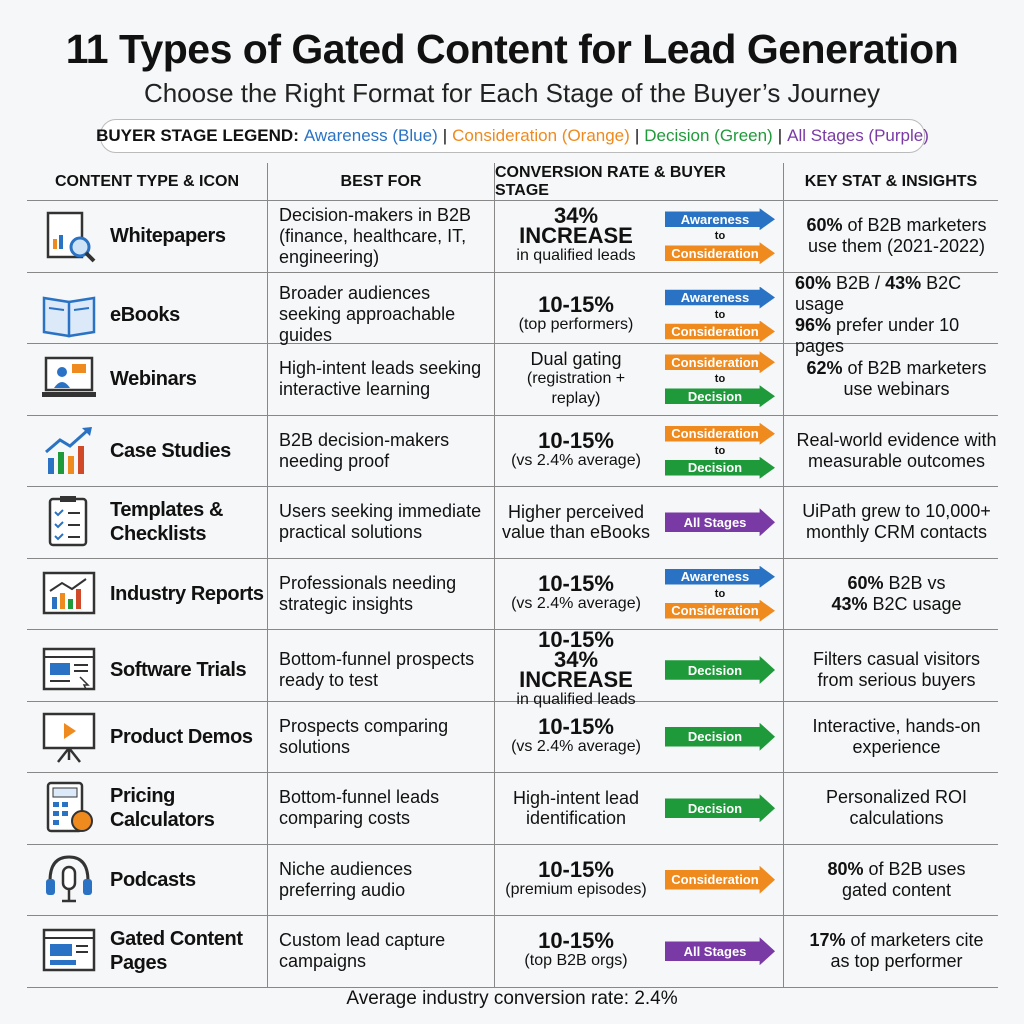  I want to click on key-stat: Interactive, hands-on experience, so click(890, 736).